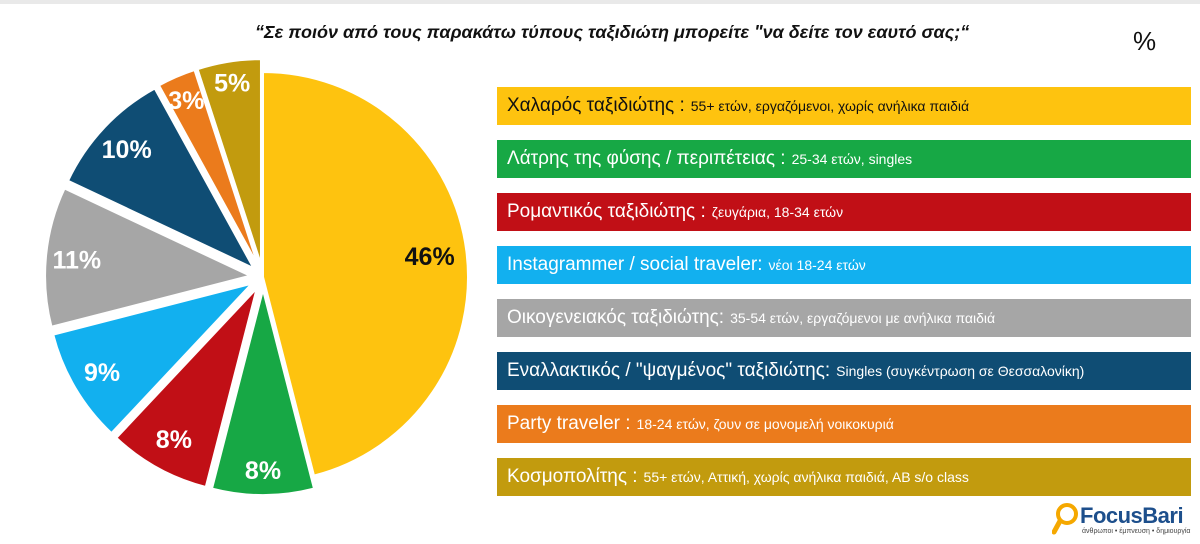 Image resolution: width=1200 pixels, height=544 pixels. I want to click on legend-label: Ρομαντικός ταξιδιώτης :, so click(606, 211).